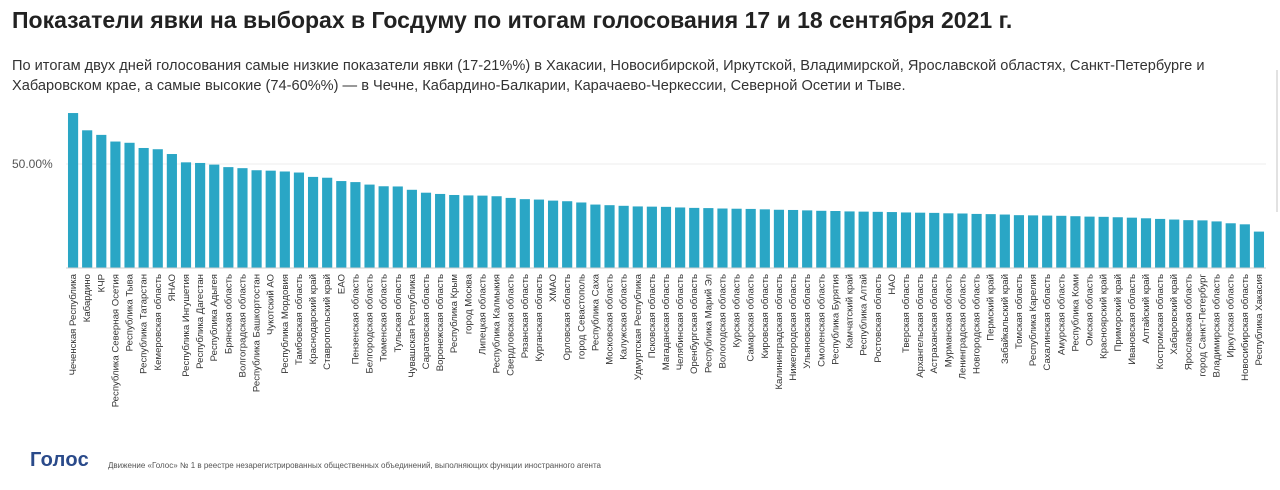 The height and width of the screenshot is (490, 1280). I want to click on x-tick-label: Смоленская область, so click(821, 320).